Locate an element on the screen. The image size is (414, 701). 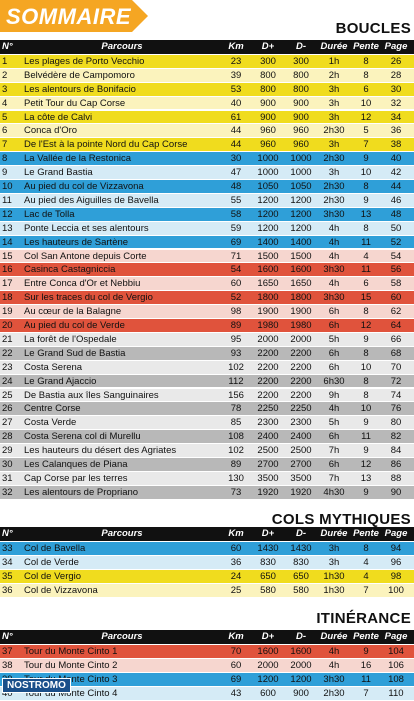
cell-value: 130 is located at coordinates (236, 478).